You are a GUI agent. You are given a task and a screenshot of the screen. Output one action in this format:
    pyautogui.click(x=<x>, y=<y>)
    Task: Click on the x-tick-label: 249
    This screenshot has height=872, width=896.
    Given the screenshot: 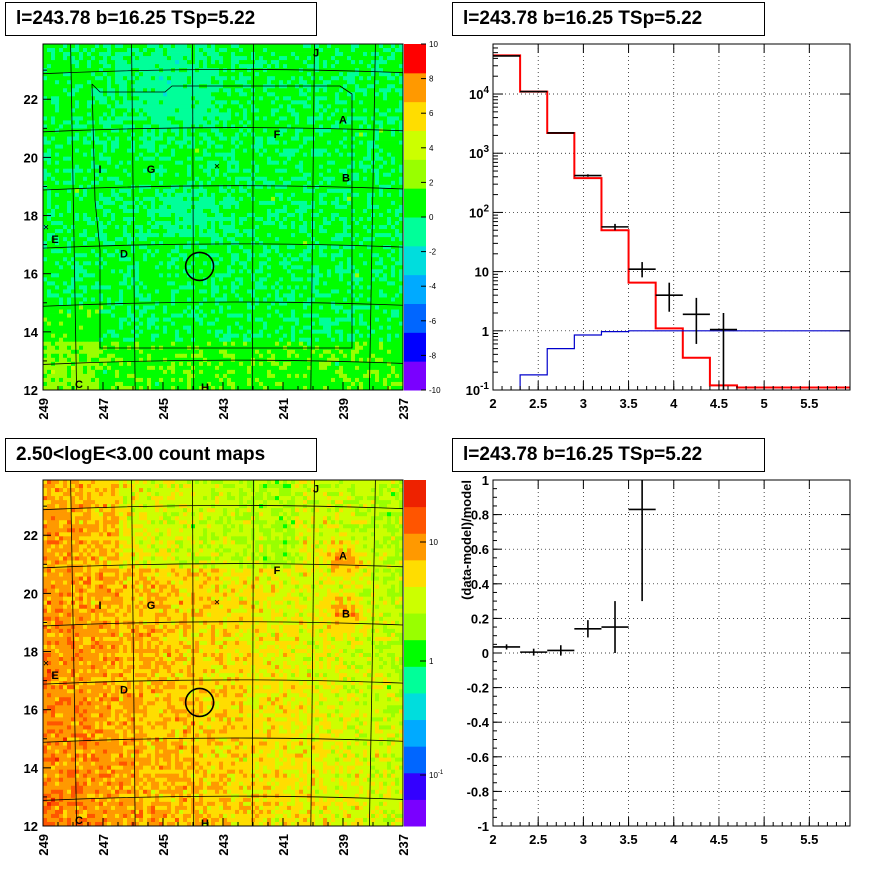 What is the action you would take?
    pyautogui.click(x=43, y=845)
    